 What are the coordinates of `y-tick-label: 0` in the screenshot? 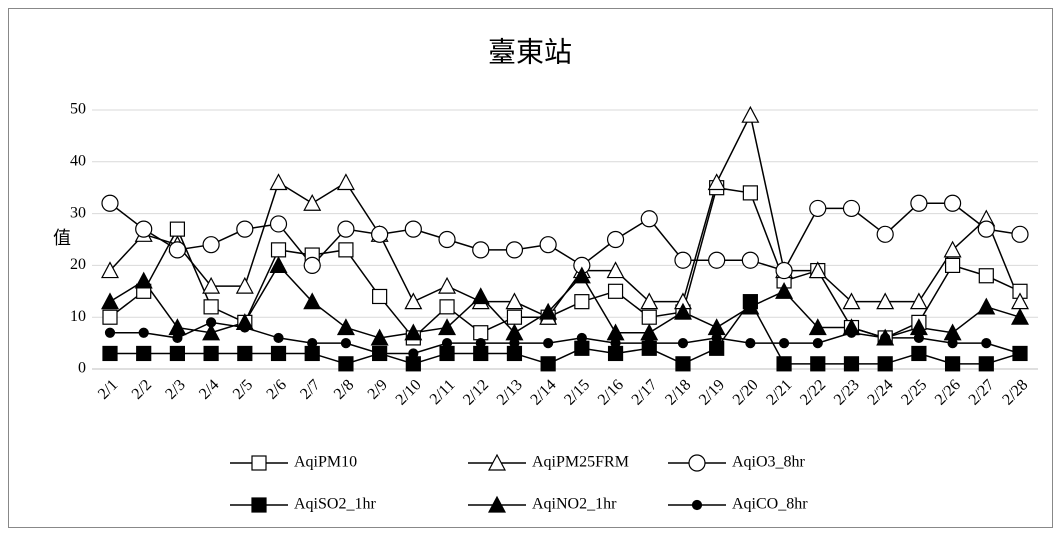 It's located at (82, 368).